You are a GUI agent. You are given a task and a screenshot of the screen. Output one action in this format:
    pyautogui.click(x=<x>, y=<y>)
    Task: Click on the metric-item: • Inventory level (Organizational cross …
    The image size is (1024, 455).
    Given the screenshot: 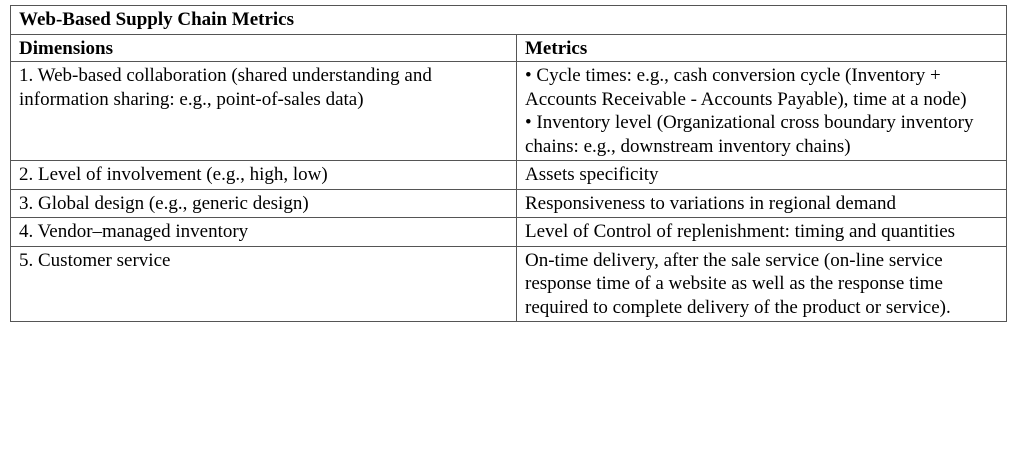 What is the action you would take?
    pyautogui.click(x=749, y=134)
    